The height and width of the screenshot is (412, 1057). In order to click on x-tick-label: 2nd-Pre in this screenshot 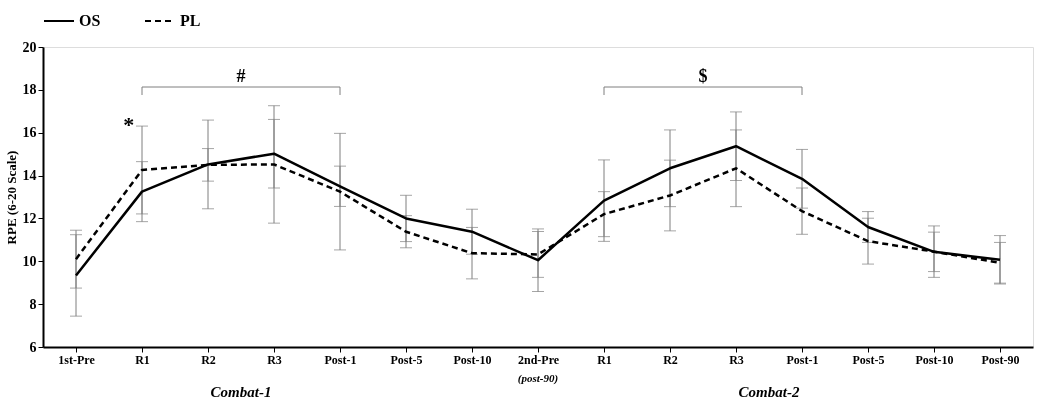, I will do `click(538, 359)`.